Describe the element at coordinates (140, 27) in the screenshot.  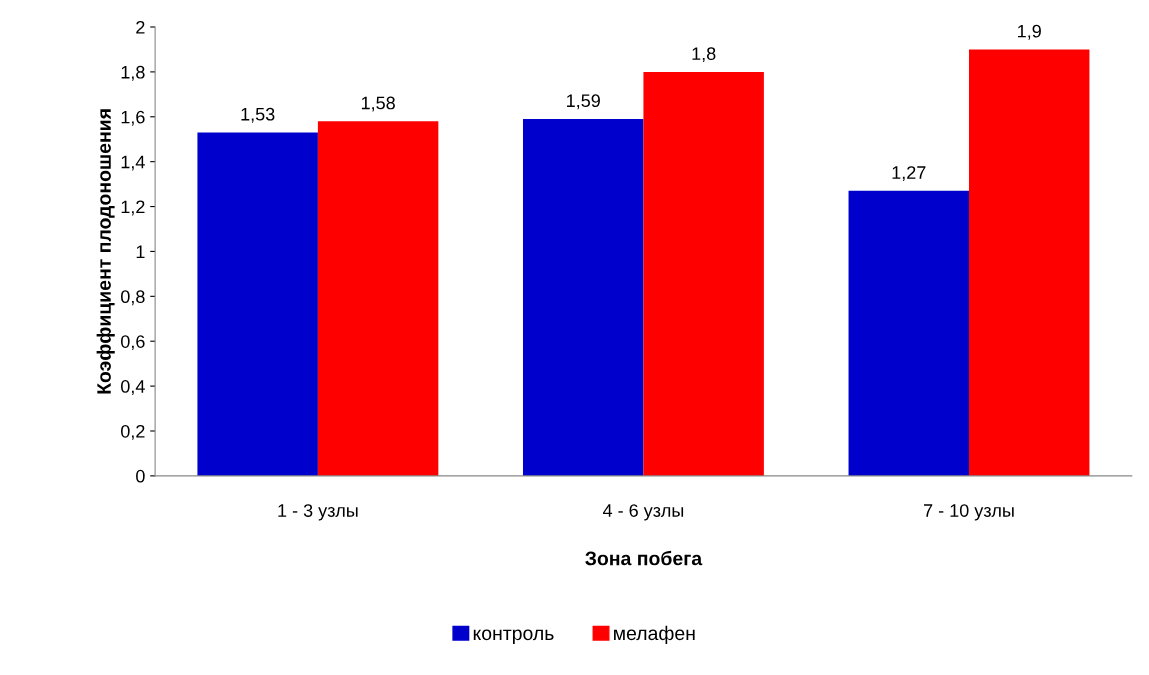
I see `y-tick-label: 2` at that location.